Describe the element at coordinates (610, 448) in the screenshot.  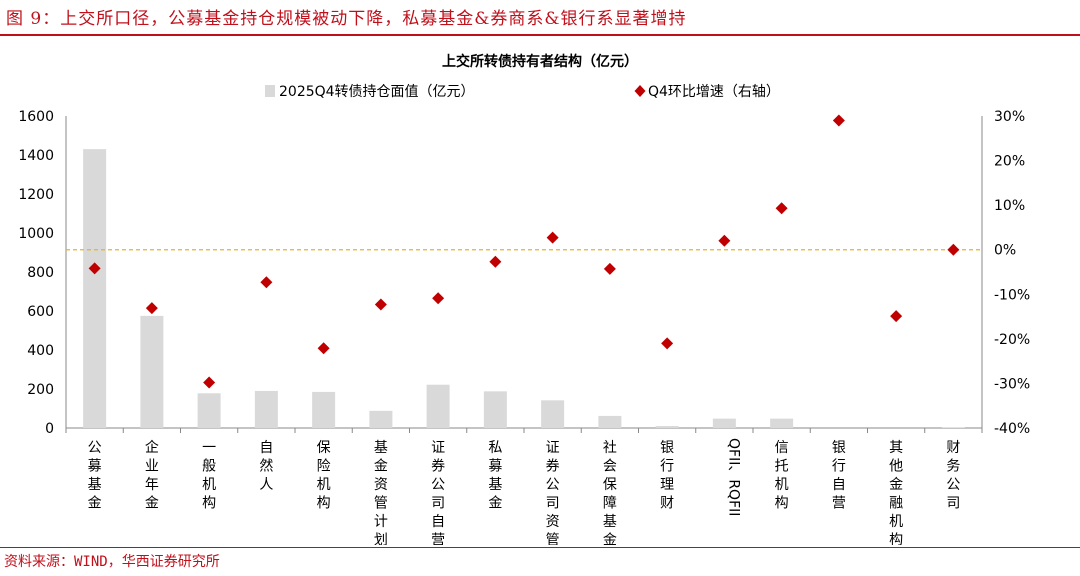
I see `x-category-char: 社` at that location.